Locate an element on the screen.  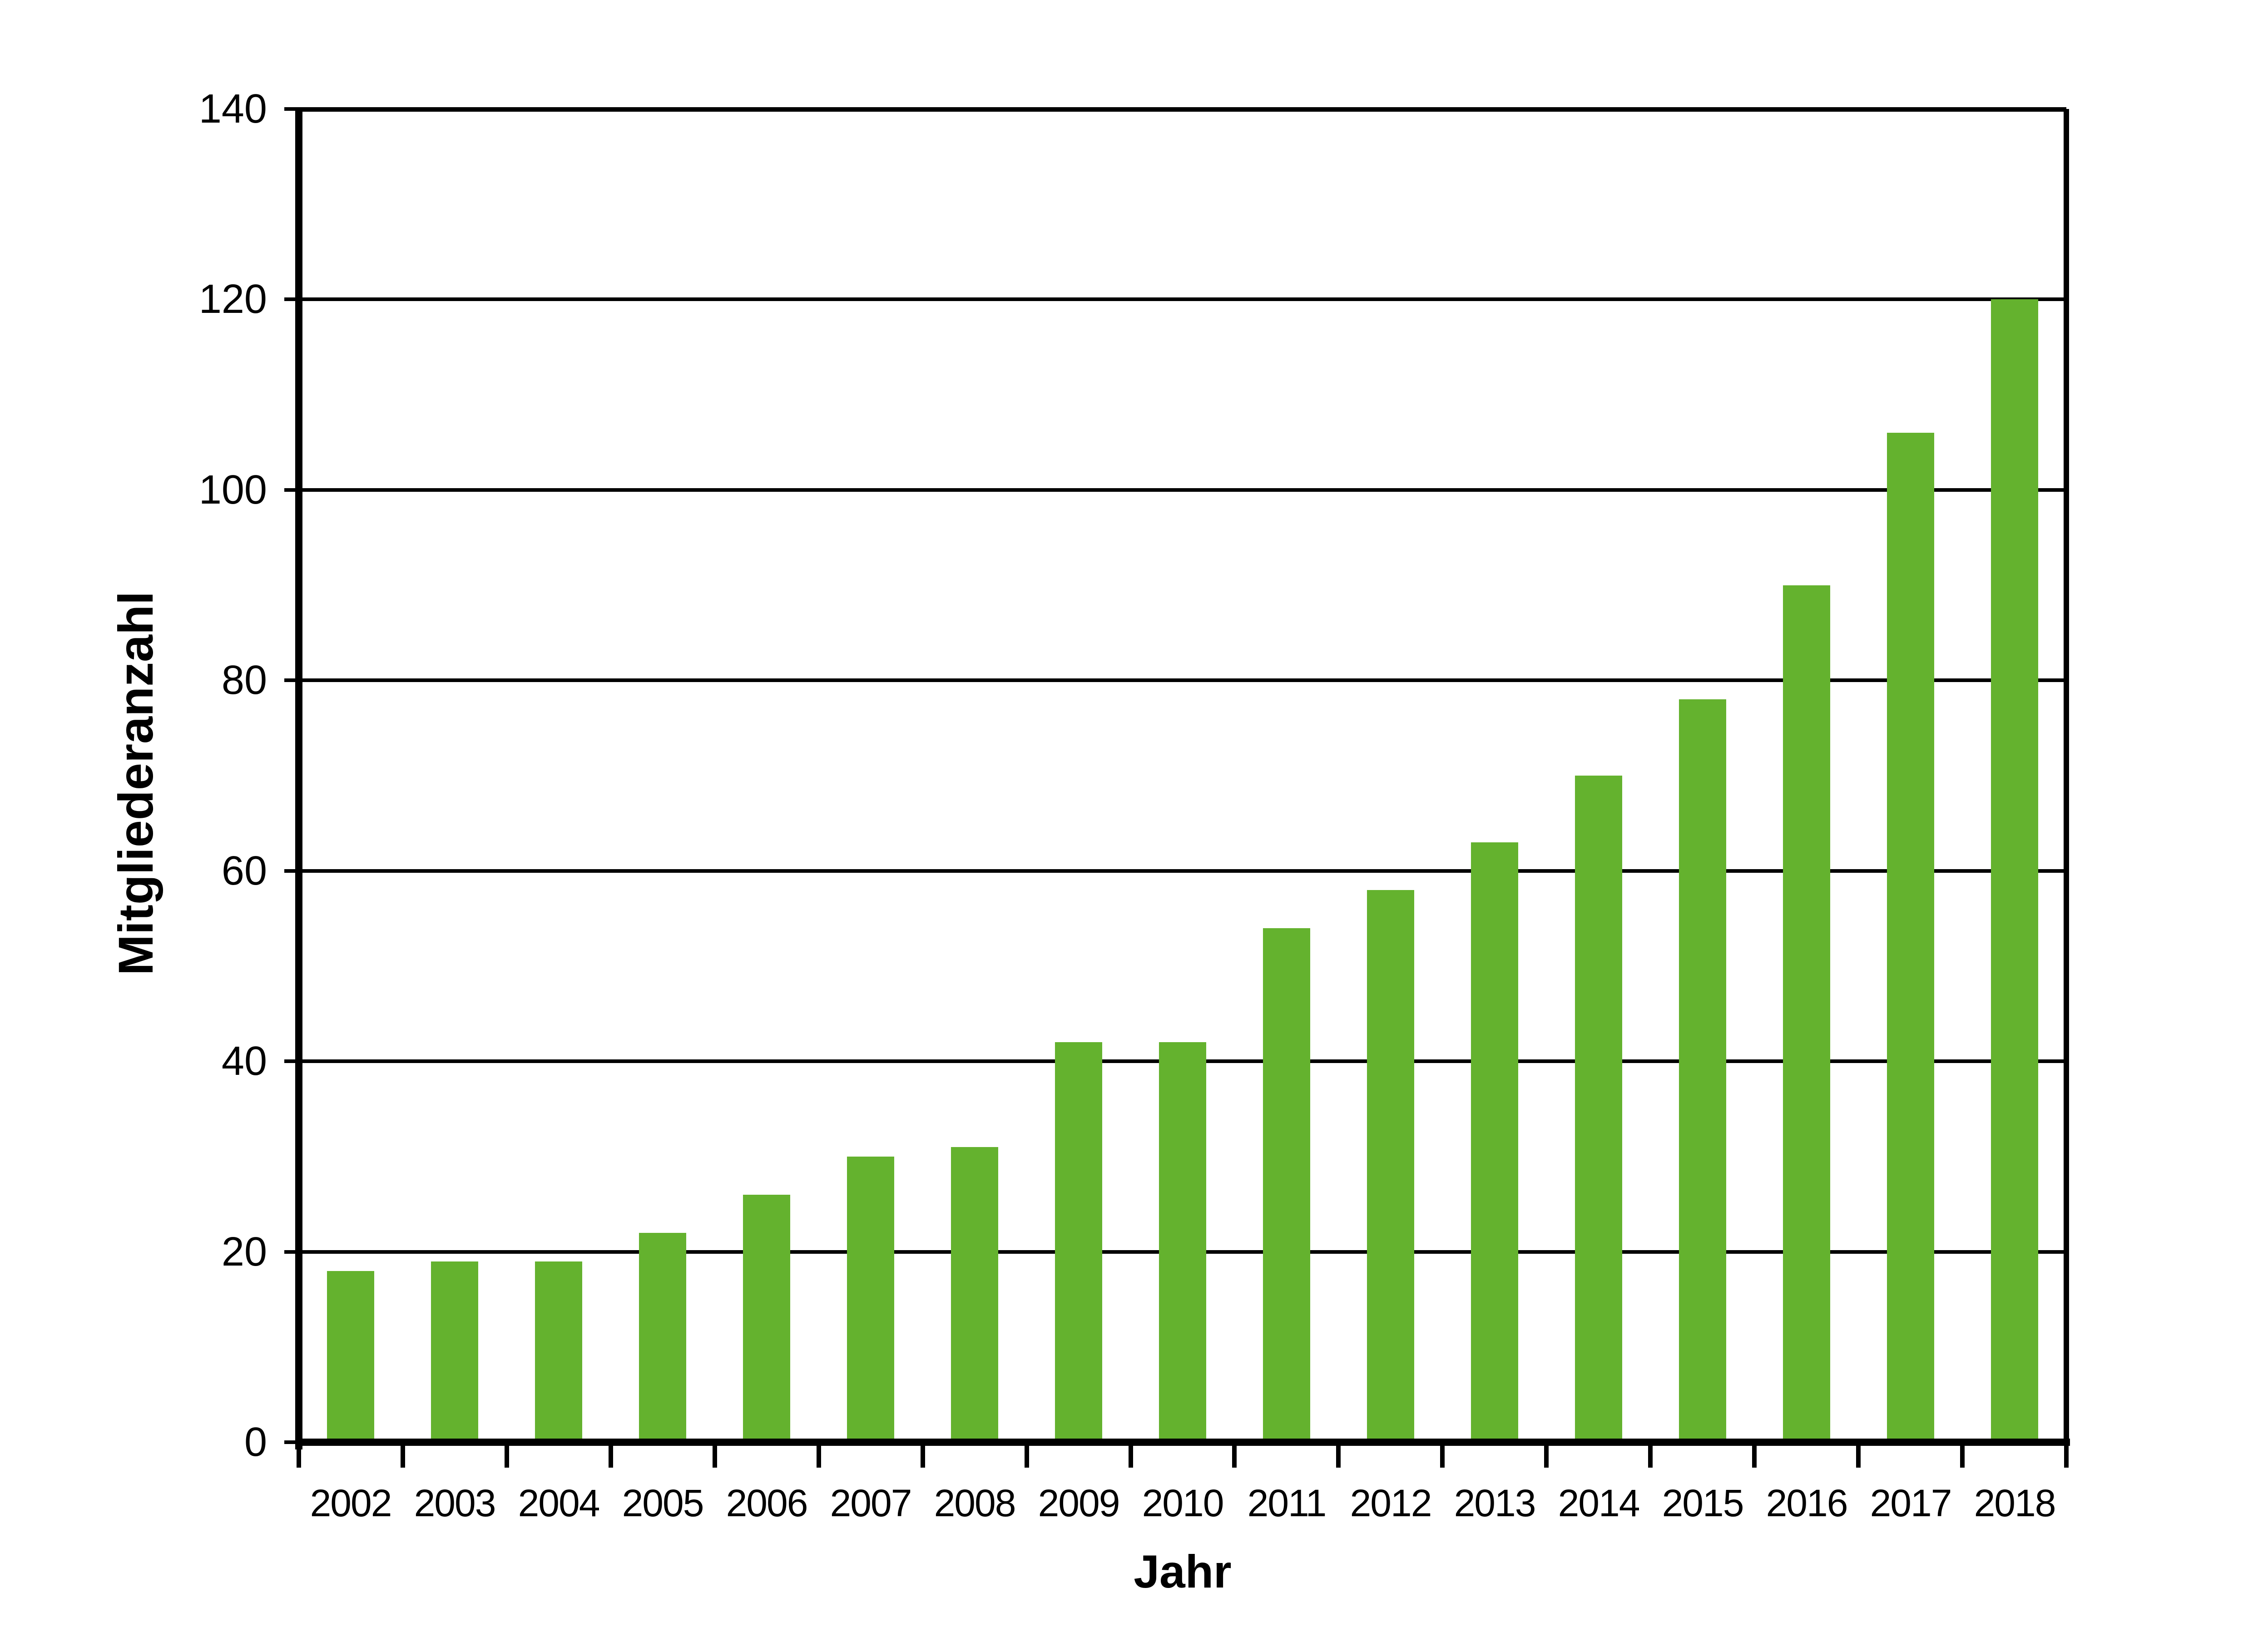
x-tick-label-2011: 2011 is located at coordinates (1287, 1503).